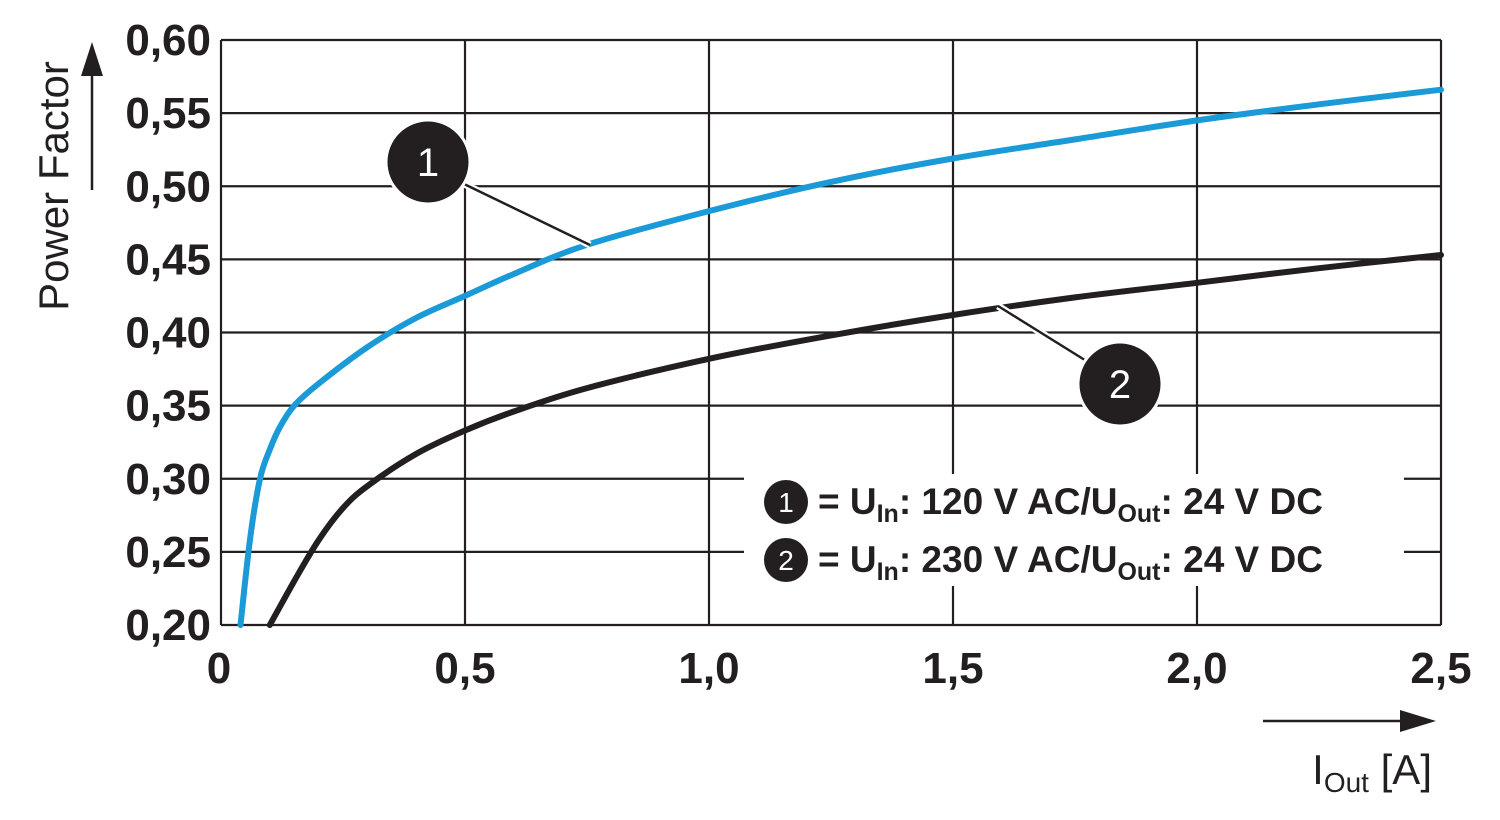  Describe the element at coordinates (1440, 668) in the screenshot. I see `x-tick-label: 2,5` at that location.